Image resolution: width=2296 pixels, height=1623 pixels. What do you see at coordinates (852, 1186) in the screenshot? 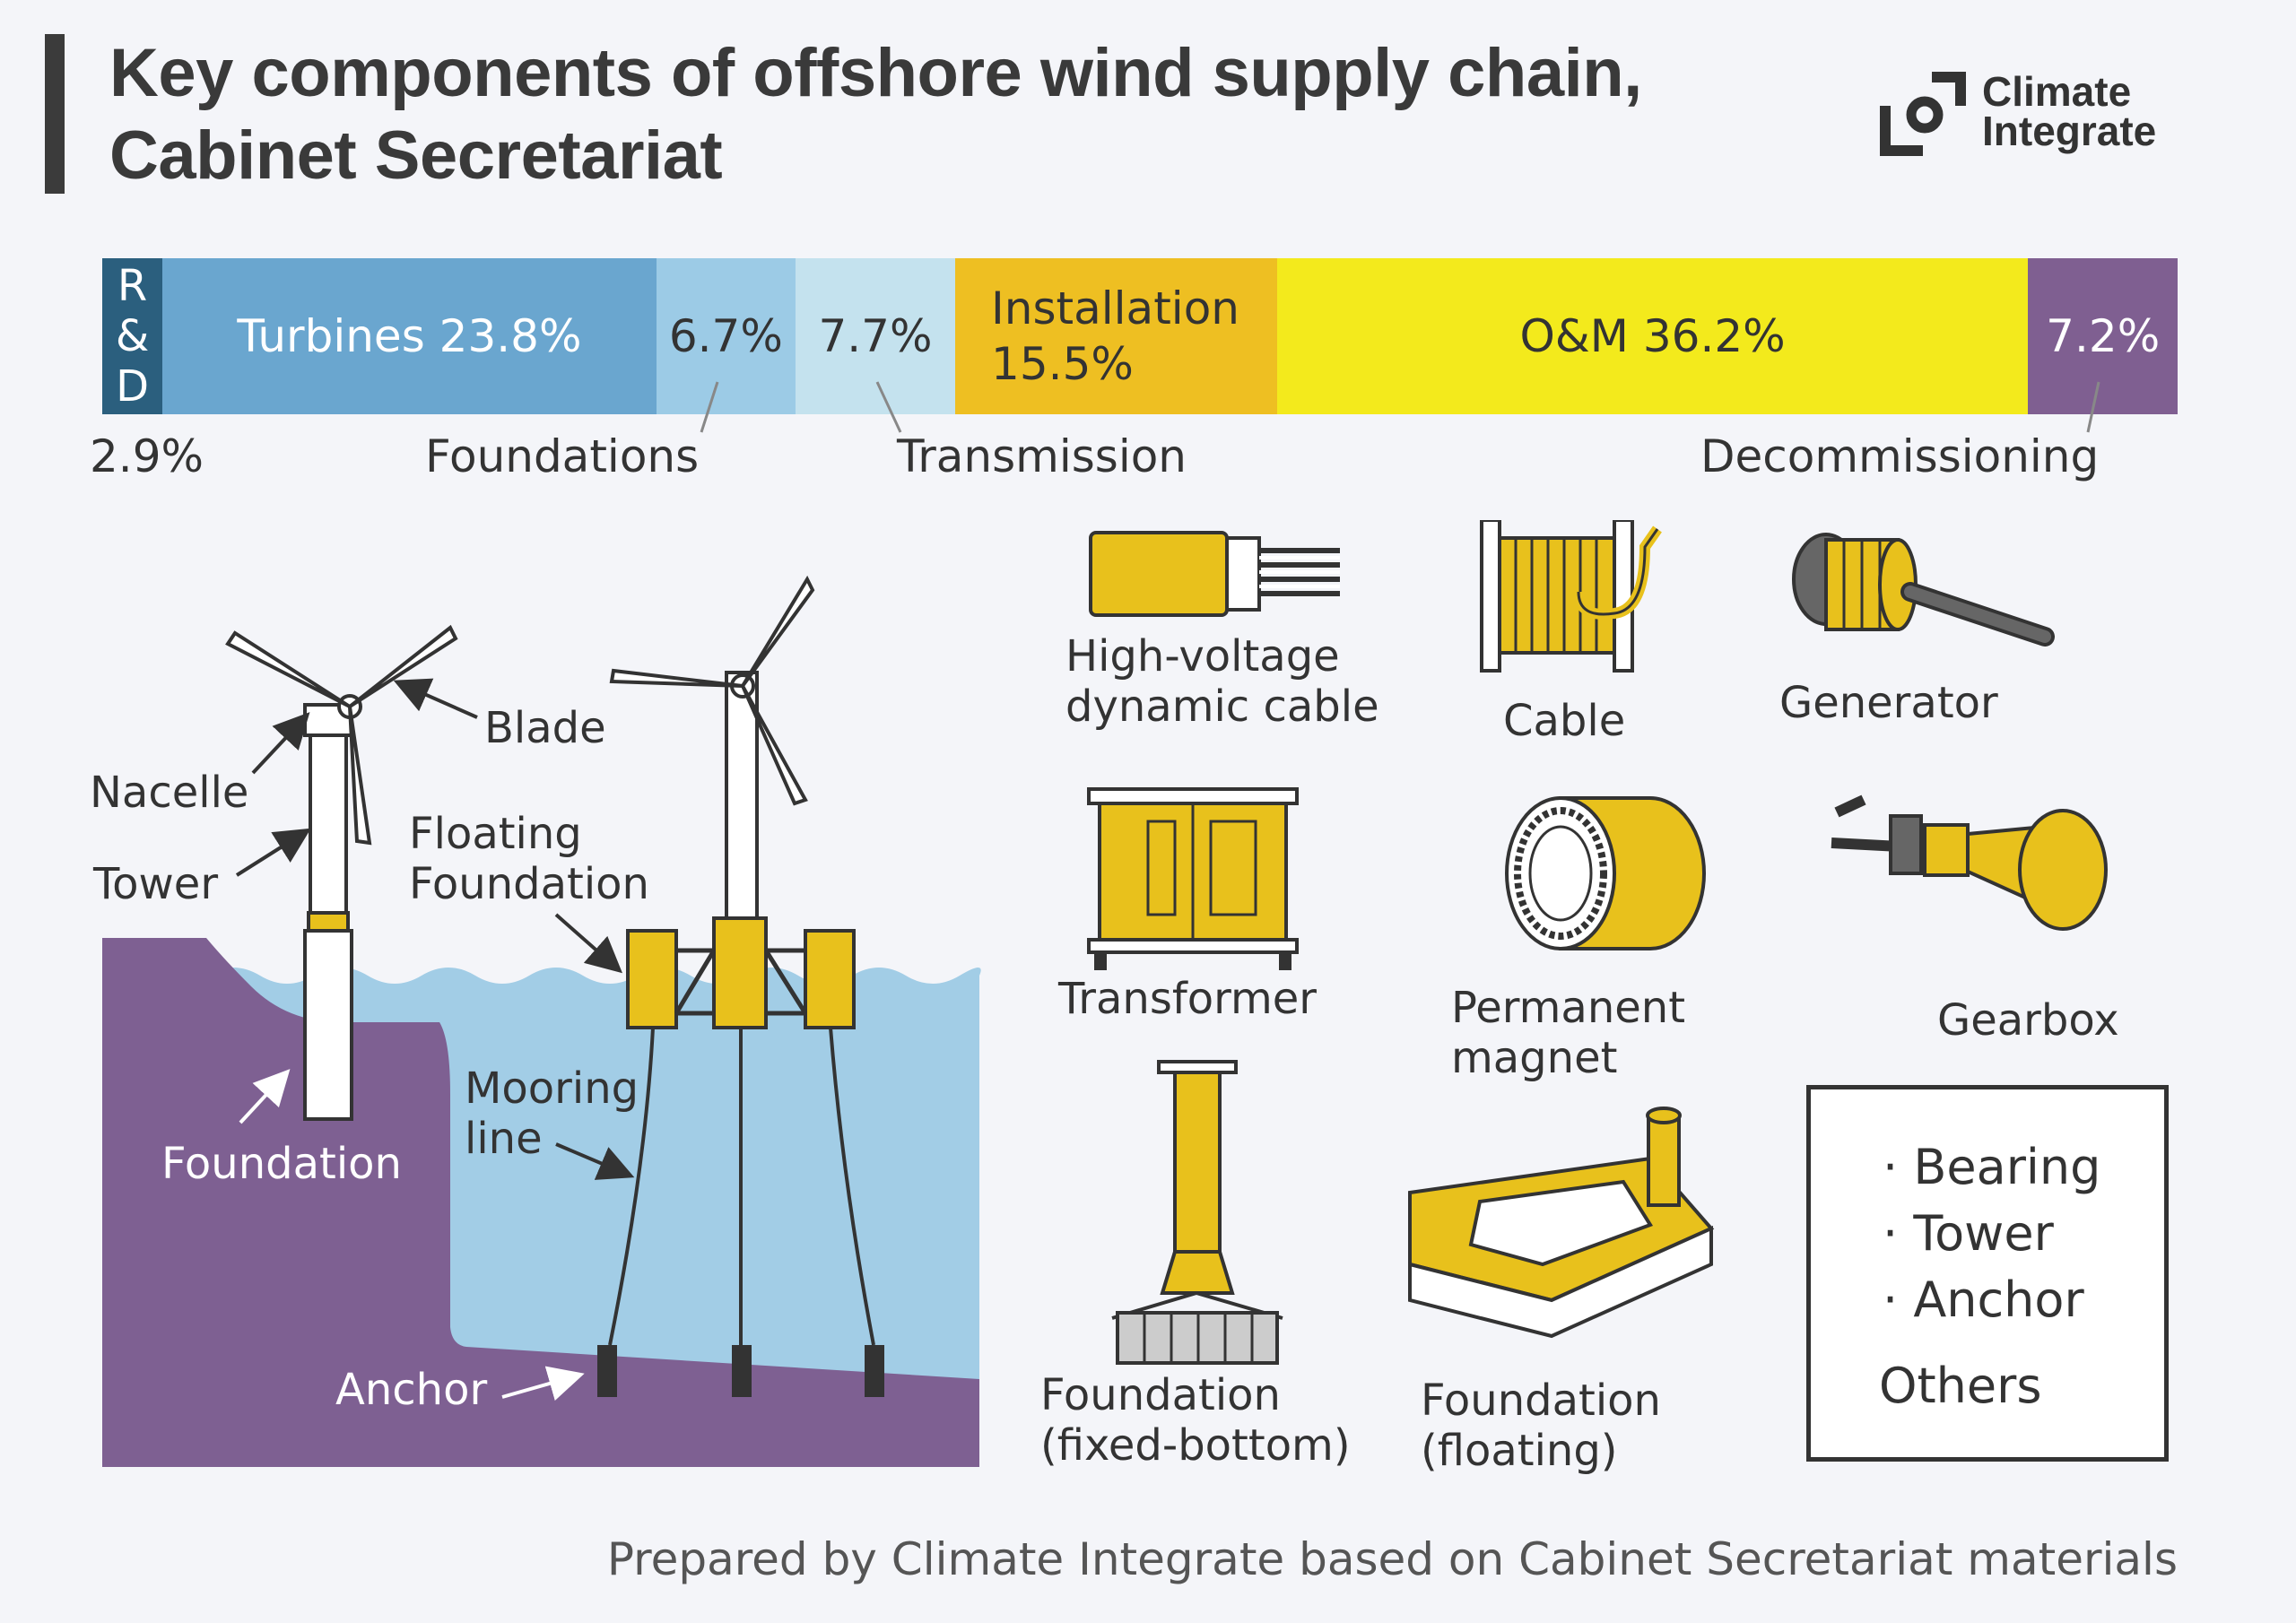
I see `mooring-line-right` at bounding box center [852, 1186].